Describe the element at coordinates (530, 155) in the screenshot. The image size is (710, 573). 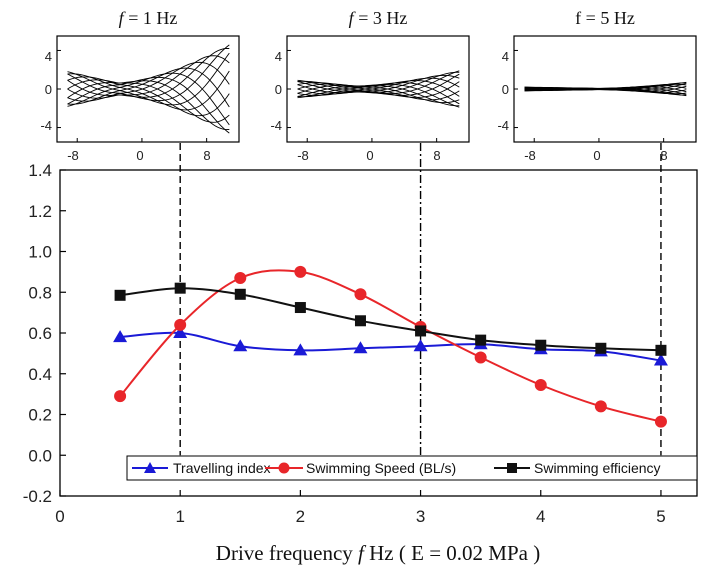
I see `panel-f5-xtick-neg8: -8` at that location.